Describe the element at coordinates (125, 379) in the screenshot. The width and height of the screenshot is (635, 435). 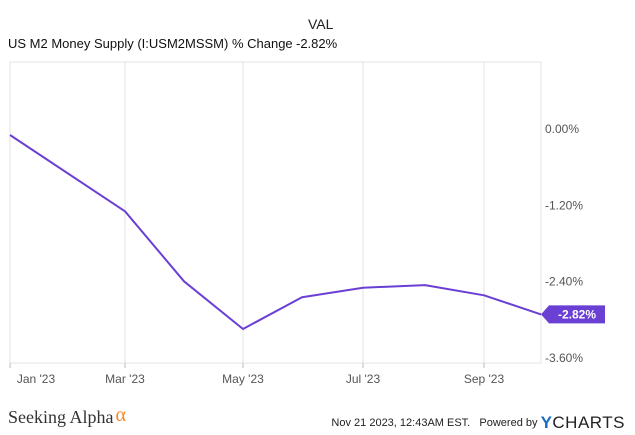
I see `x-tick-label: Mar '23` at that location.